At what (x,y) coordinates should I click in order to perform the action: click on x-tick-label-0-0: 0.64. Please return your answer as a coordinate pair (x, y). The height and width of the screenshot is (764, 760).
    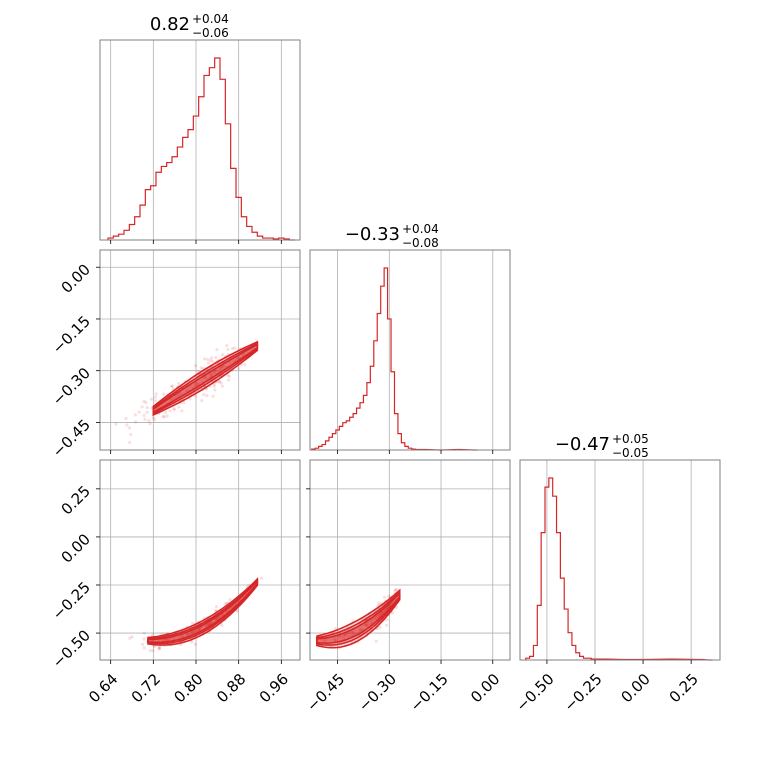
    Looking at the image, I should click on (103, 688).